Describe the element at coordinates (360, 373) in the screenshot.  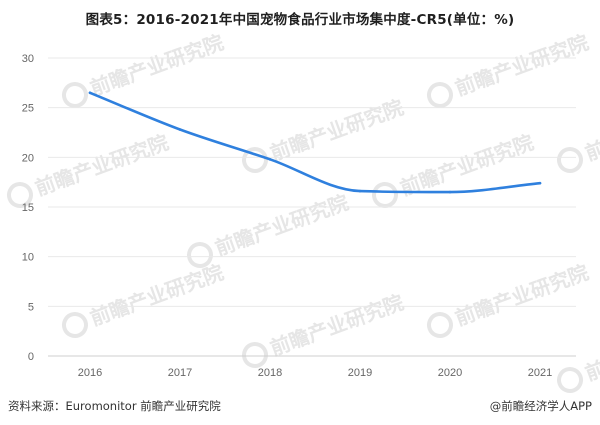
I see `x-tick-label: 2019` at that location.